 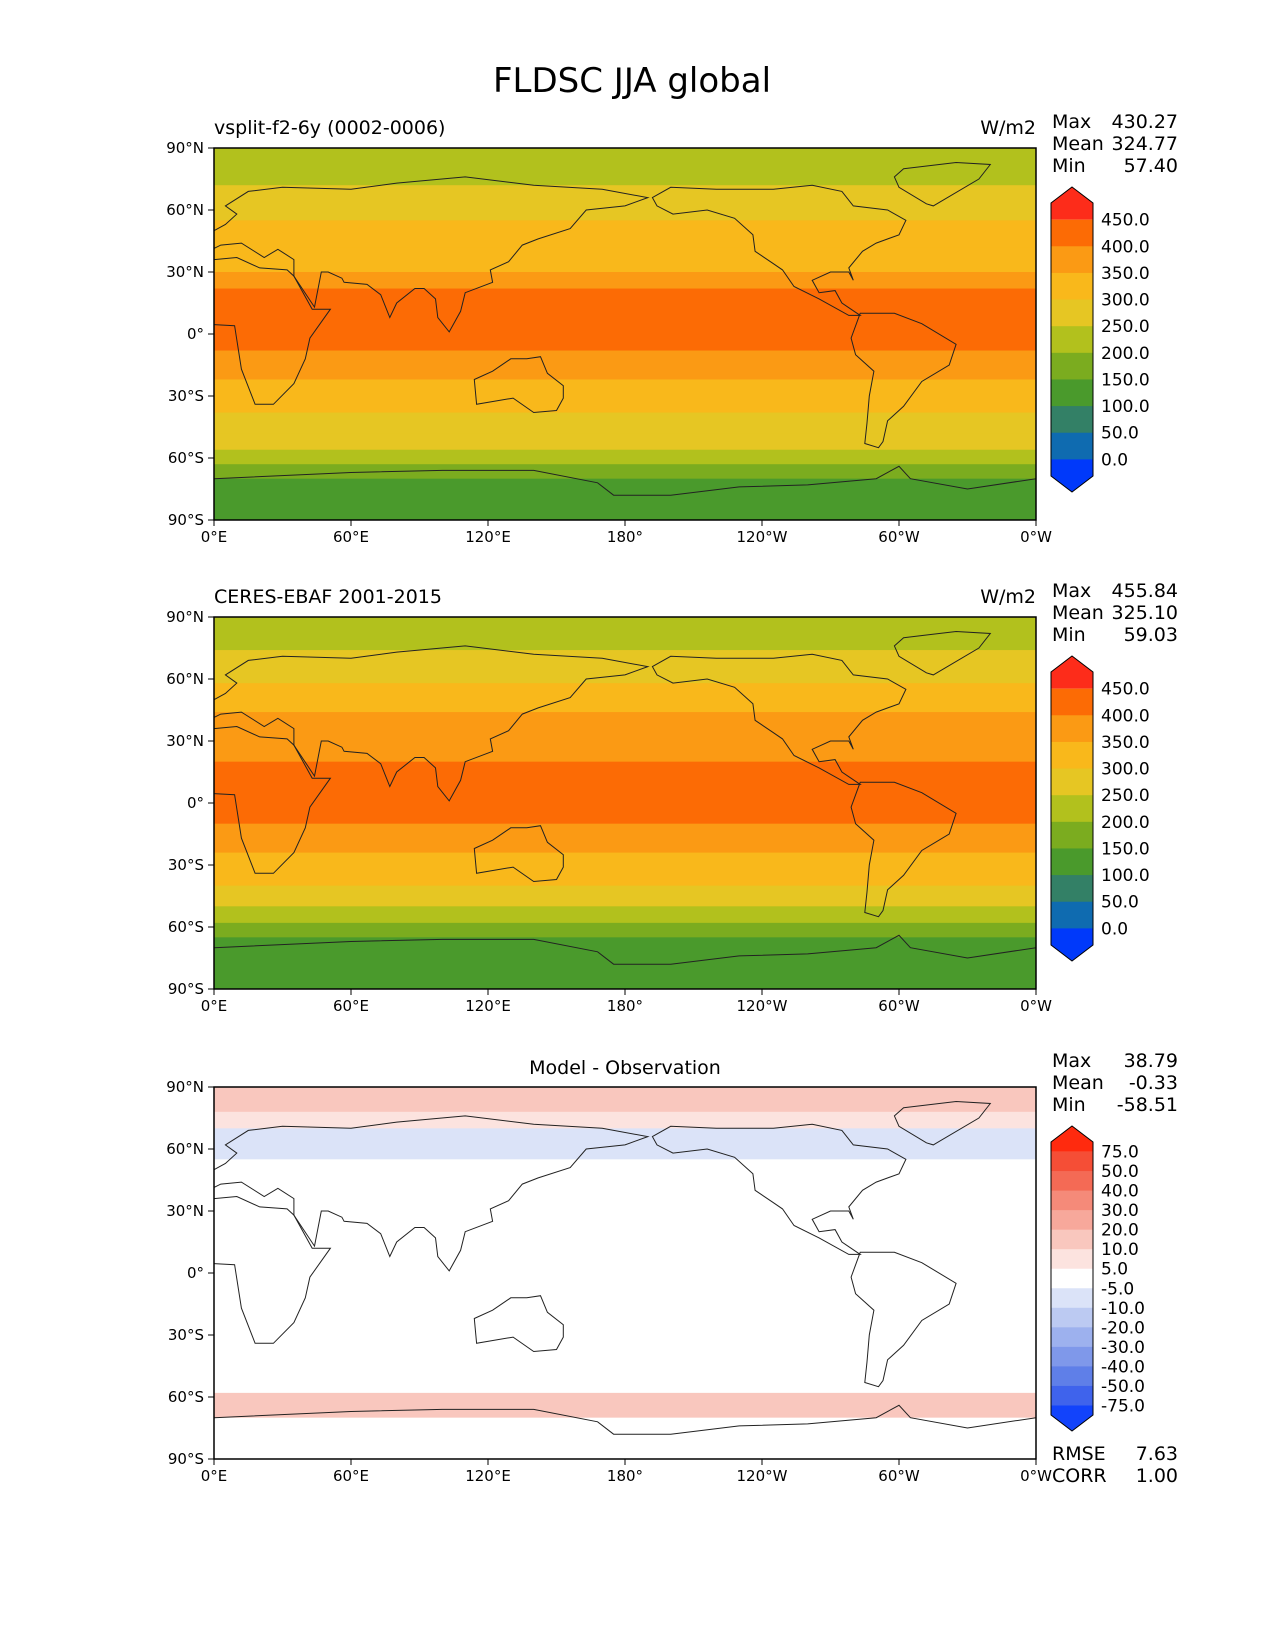 I want to click on y-tick-label: 60°N, so click(x=185, y=1149).